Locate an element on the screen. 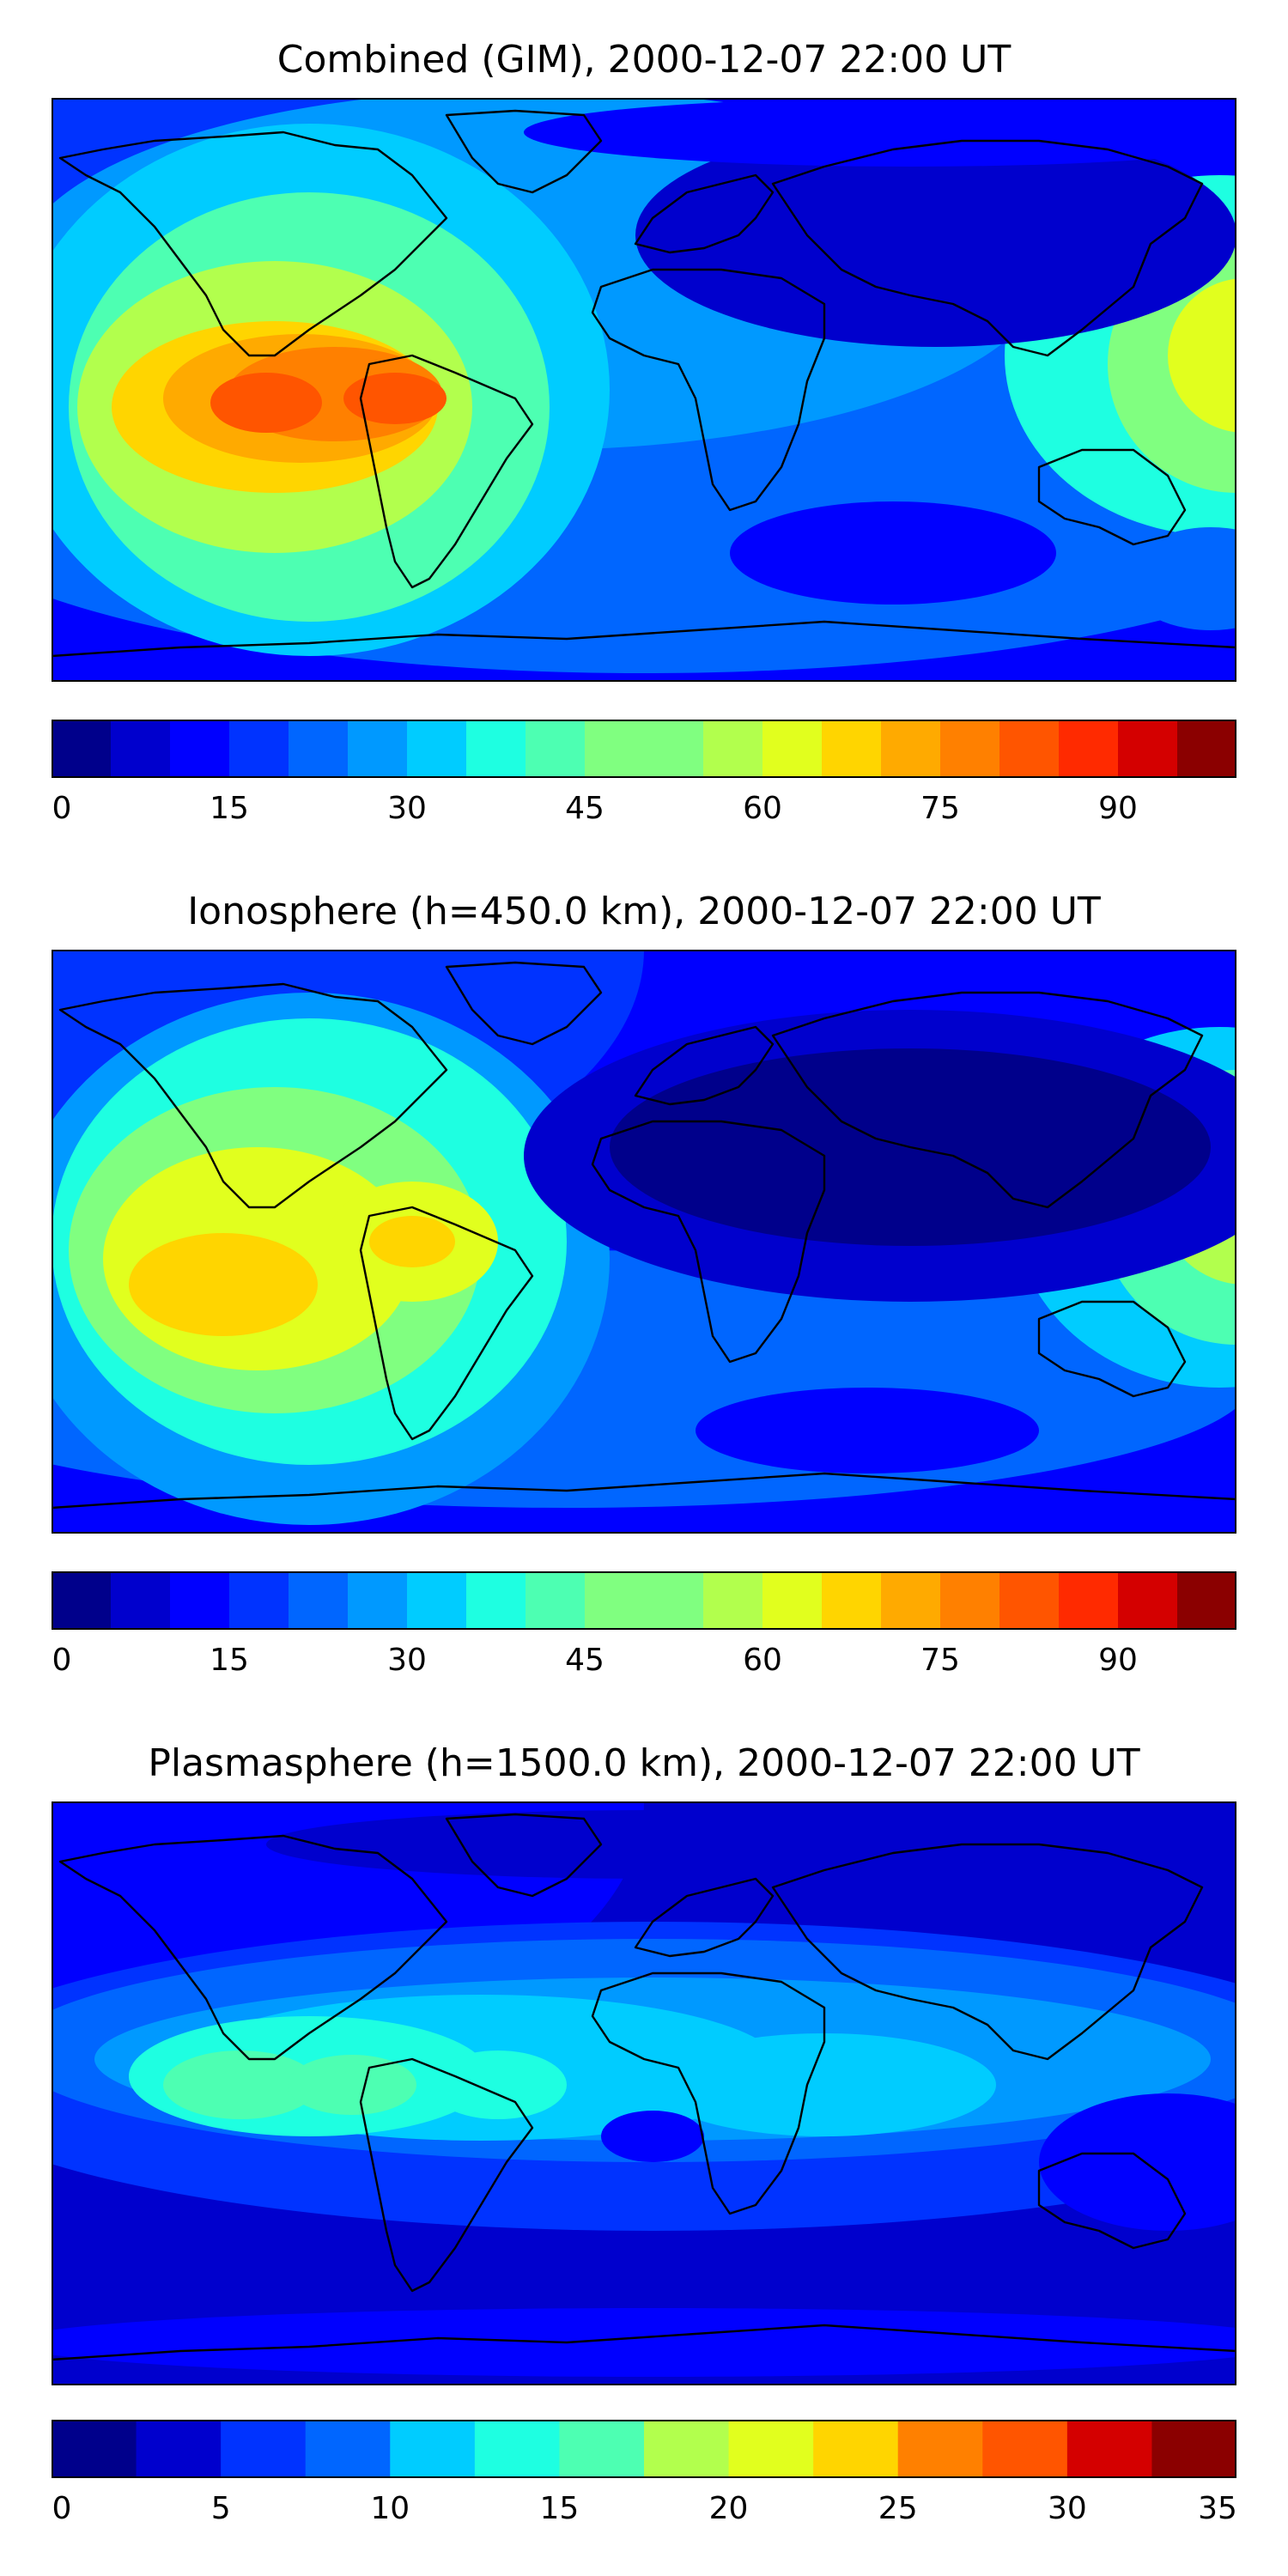 Image resolution: width=1288 pixels, height=2576 pixels. colorbar-combined is located at coordinates (644, 749).